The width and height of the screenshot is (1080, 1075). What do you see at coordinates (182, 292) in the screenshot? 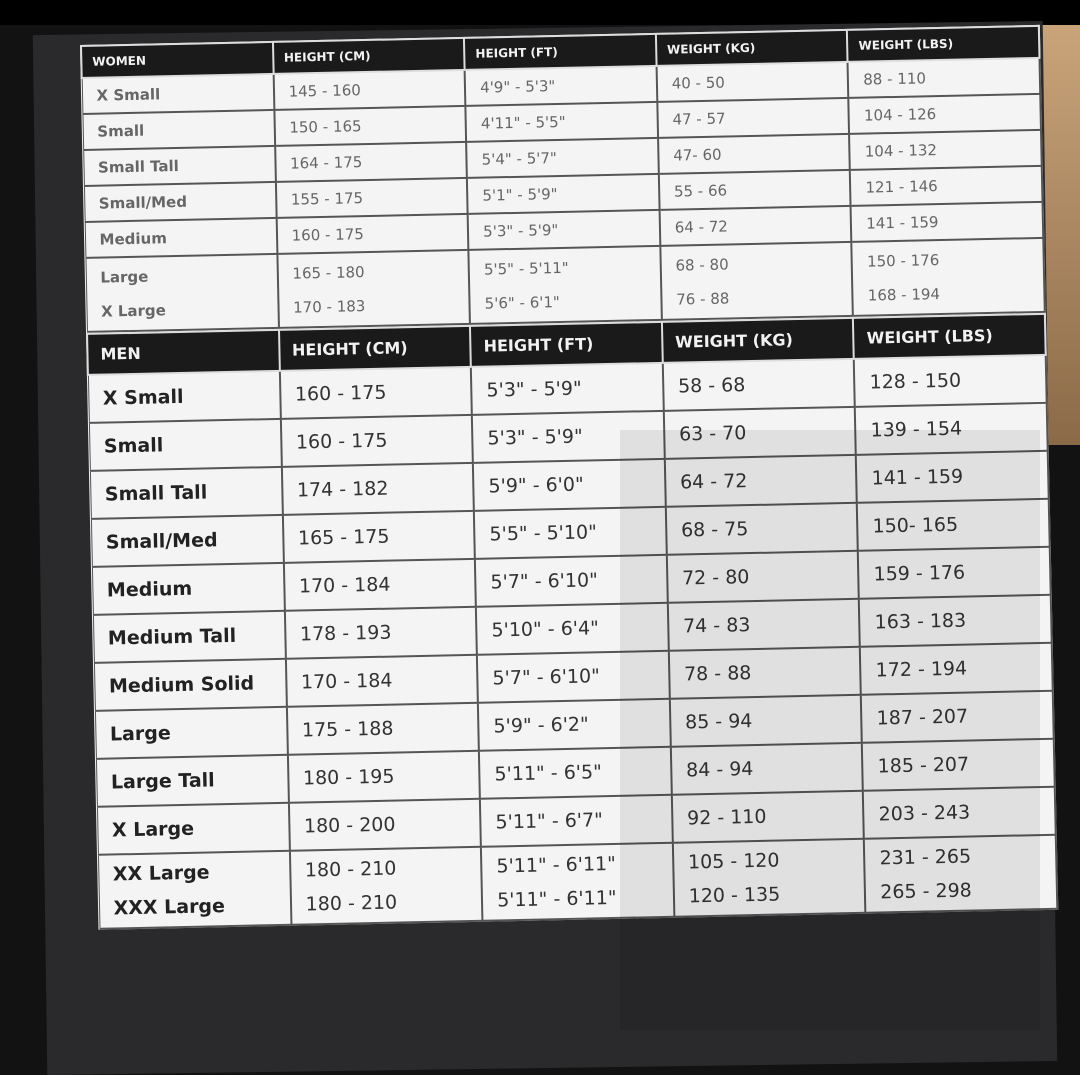
I see `women-cell-size: Large X Large` at bounding box center [182, 292].